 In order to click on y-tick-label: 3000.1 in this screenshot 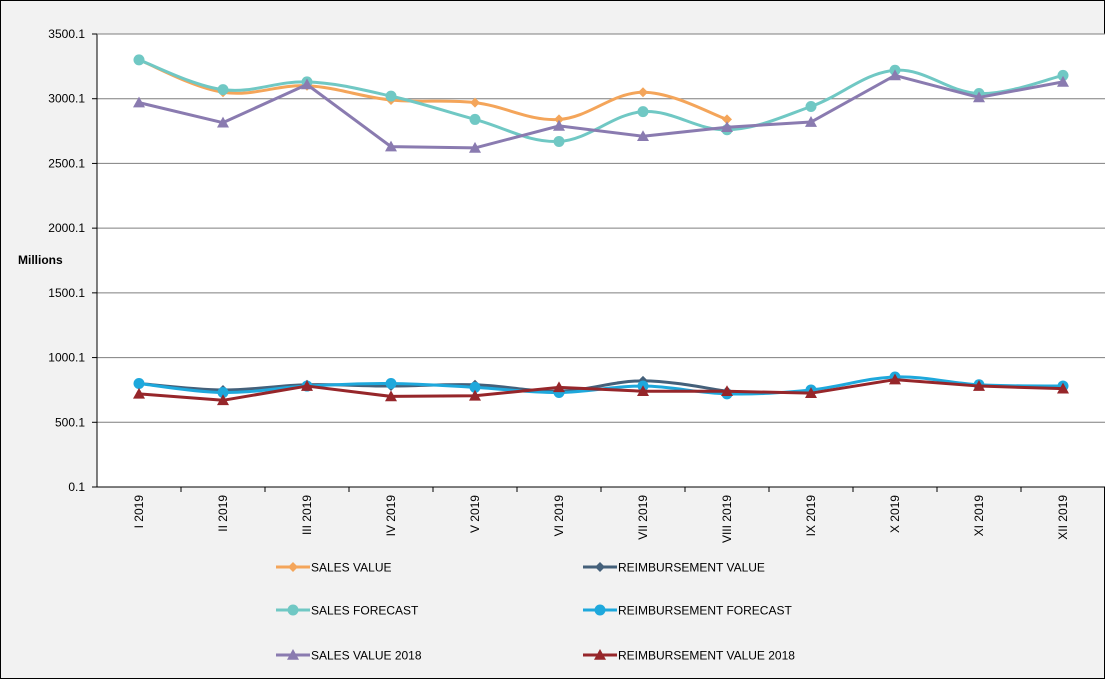, I will do `click(66, 99)`.